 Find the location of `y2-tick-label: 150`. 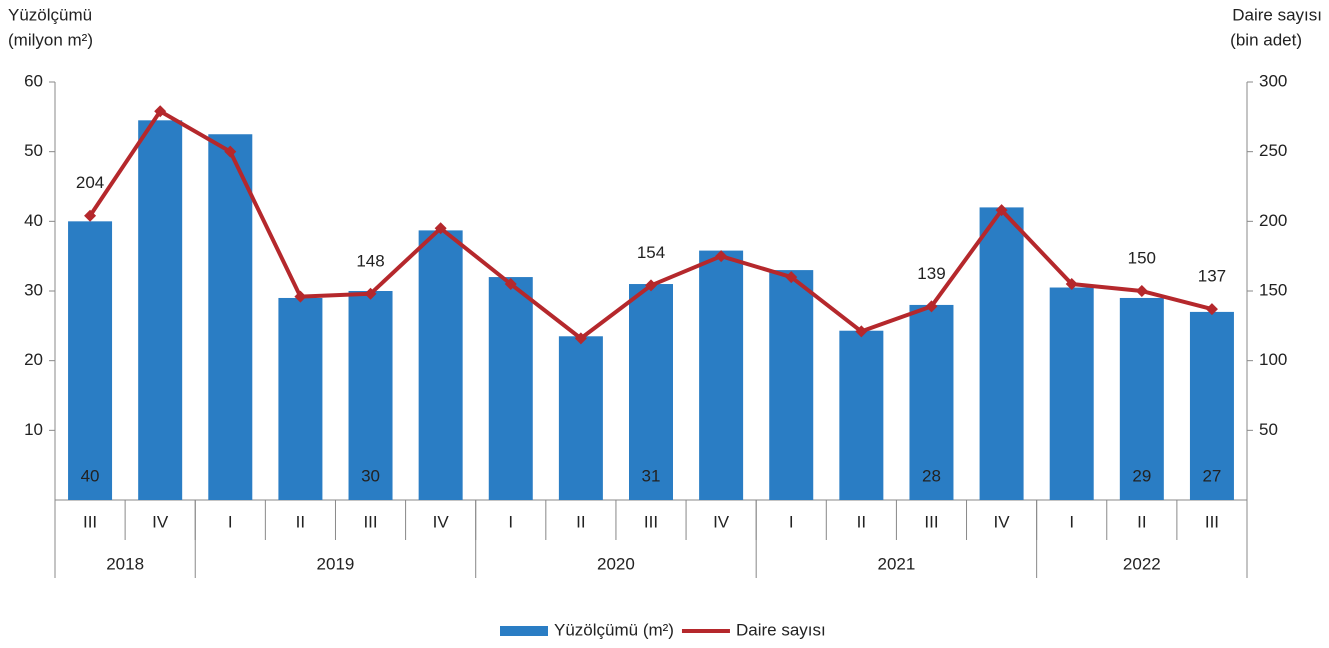

y2-tick-label: 150 is located at coordinates (1273, 289).